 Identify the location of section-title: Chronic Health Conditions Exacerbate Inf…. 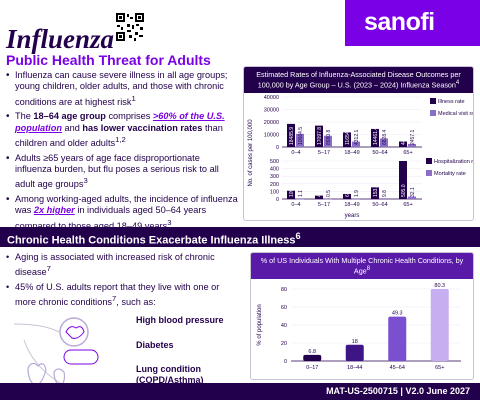
(154, 239).